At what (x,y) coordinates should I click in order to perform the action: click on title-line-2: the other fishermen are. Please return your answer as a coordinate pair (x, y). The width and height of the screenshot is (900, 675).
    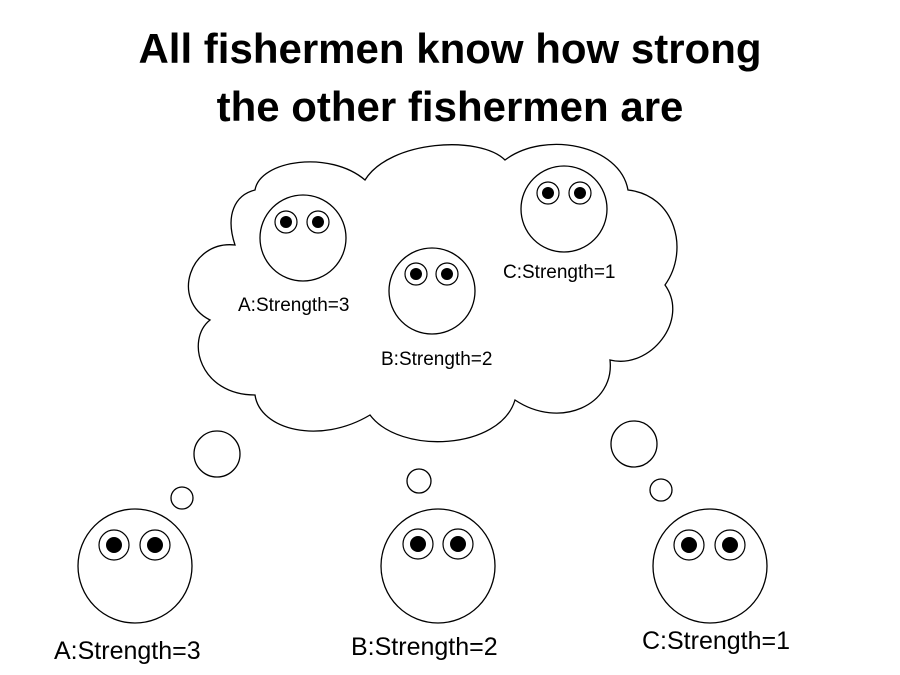
    Looking at the image, I should click on (450, 106).